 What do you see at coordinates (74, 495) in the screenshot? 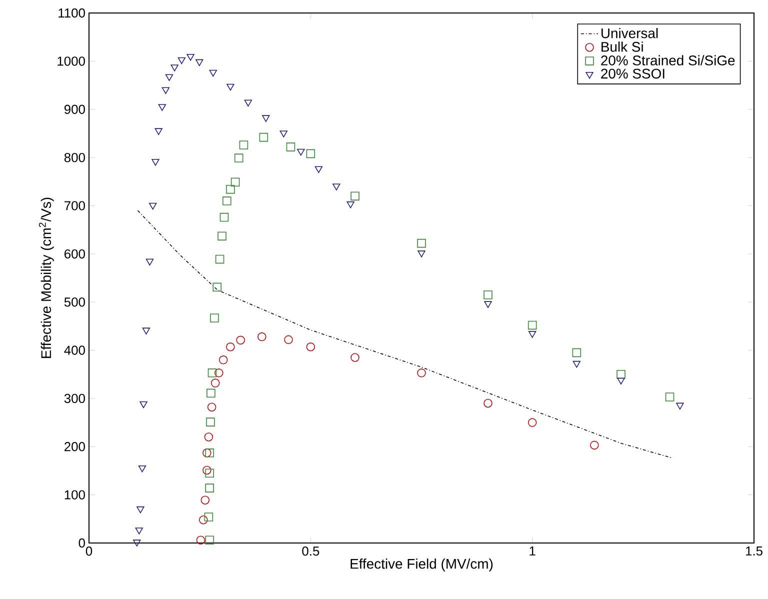
I see `y-tick-label: 100` at bounding box center [74, 495].